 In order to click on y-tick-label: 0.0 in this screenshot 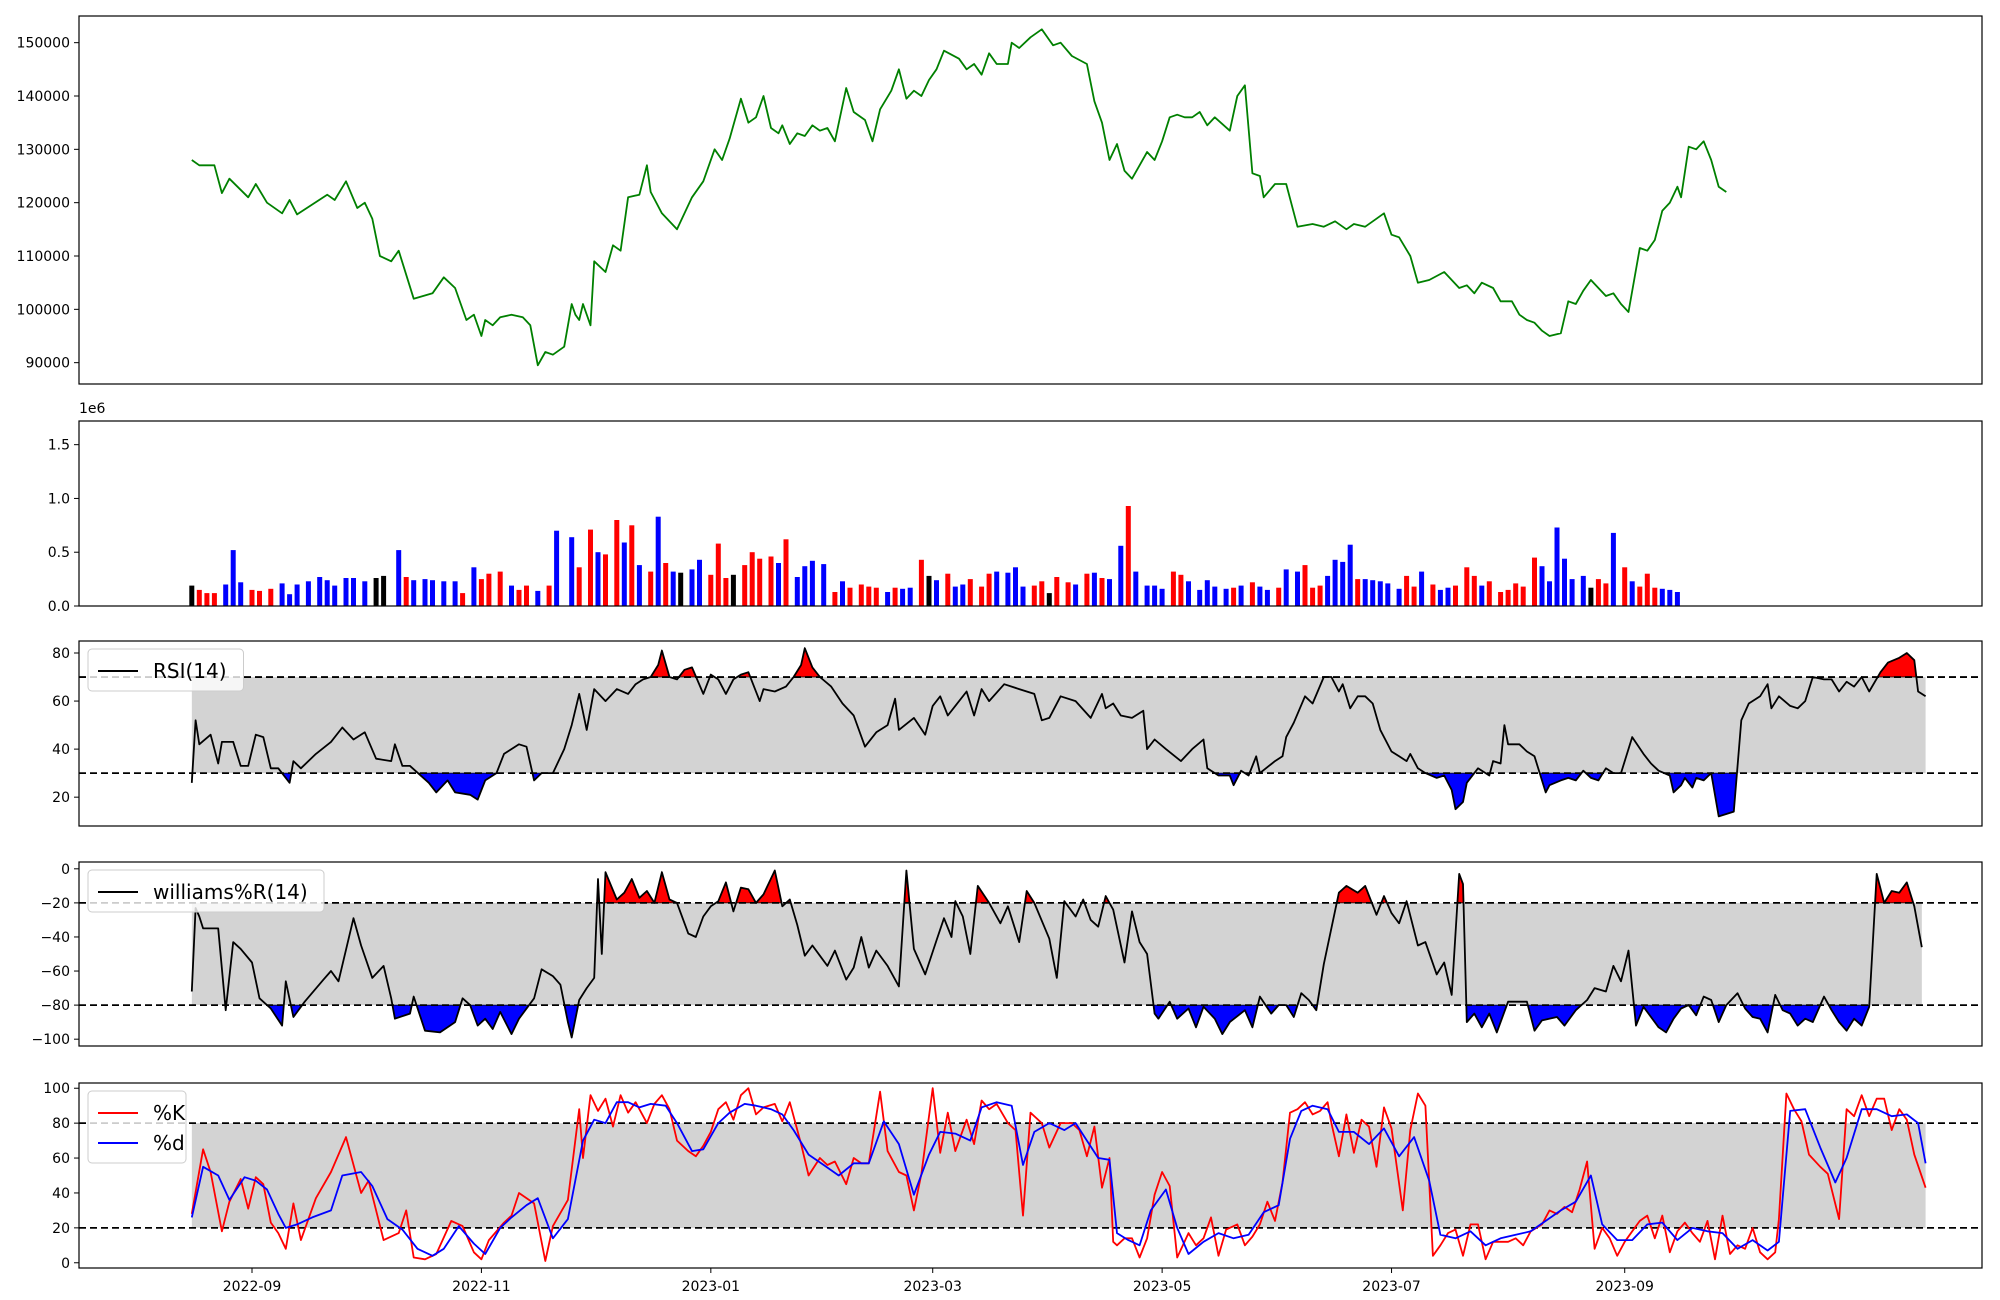, I will do `click(59, 607)`.